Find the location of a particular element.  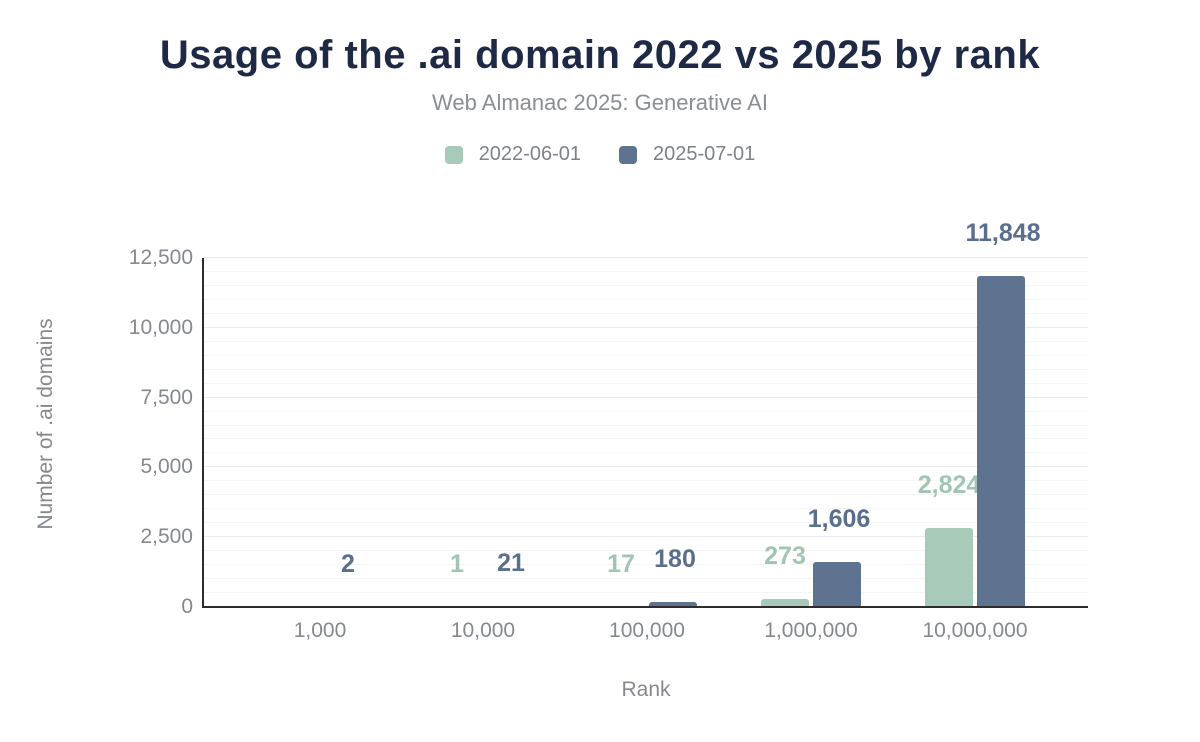

y-tick-label: 5,000 is located at coordinates (166, 467).